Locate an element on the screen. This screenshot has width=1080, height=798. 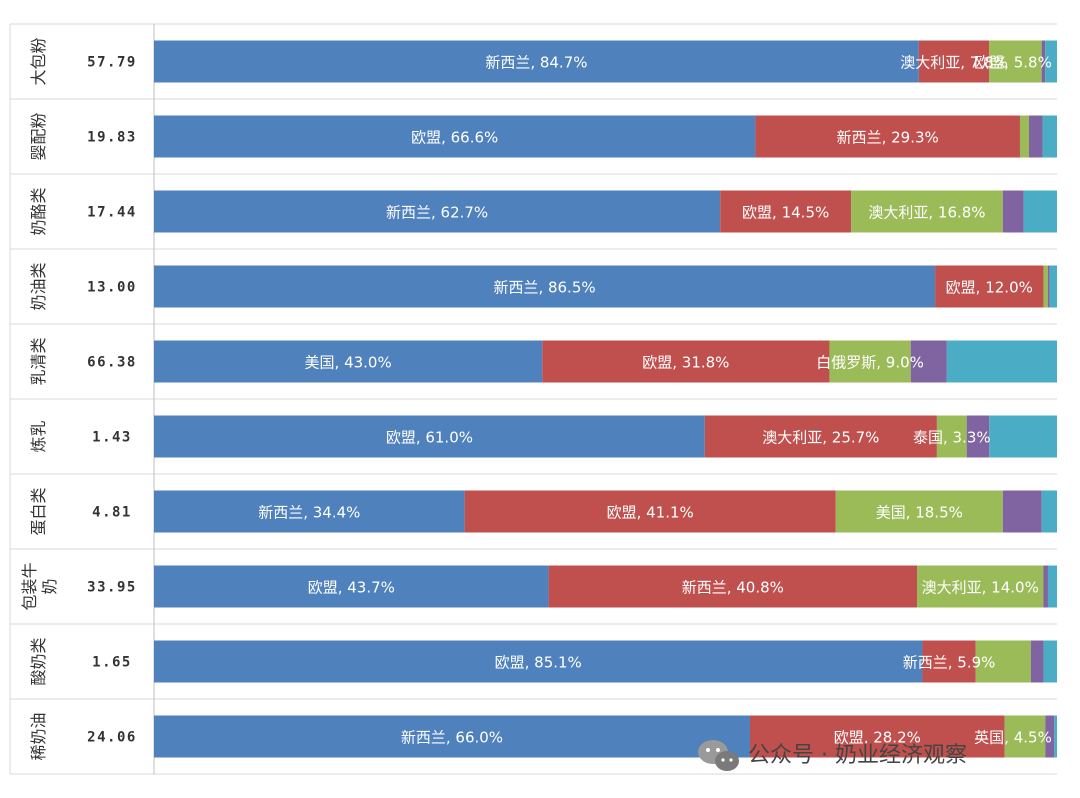
category-label: 酸奶类 is located at coordinates (38, 661).